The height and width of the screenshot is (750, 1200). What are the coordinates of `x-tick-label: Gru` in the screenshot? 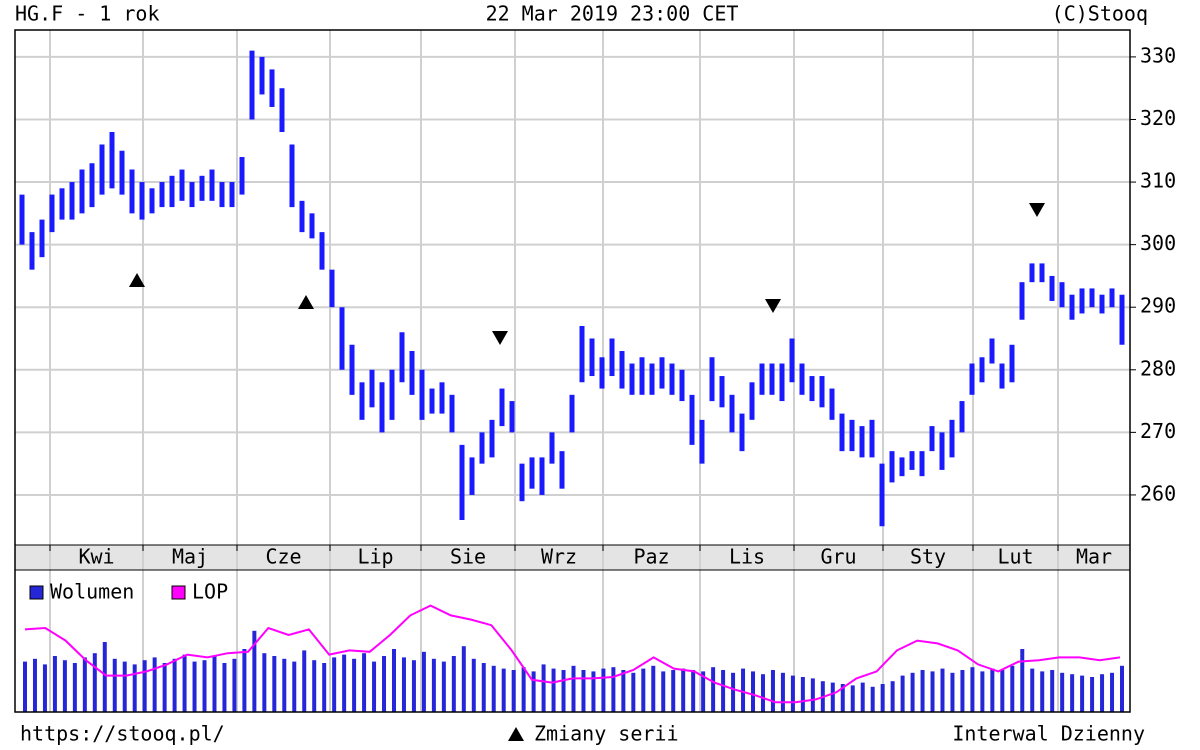 It's located at (838, 557).